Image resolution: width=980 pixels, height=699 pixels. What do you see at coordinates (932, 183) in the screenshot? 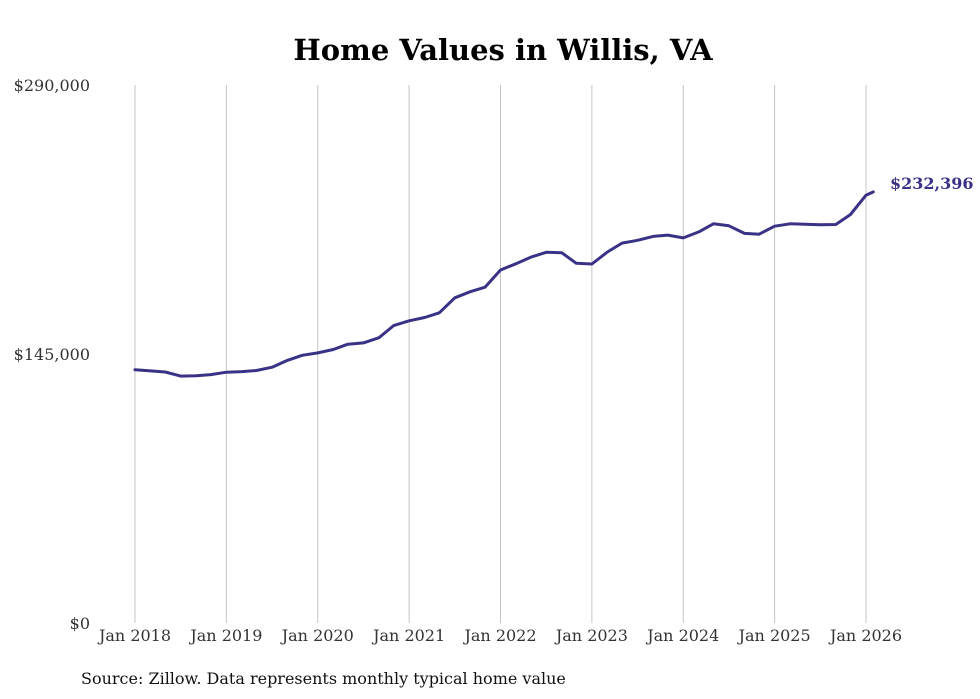
I see `end-value-label: $232,396` at bounding box center [932, 183].